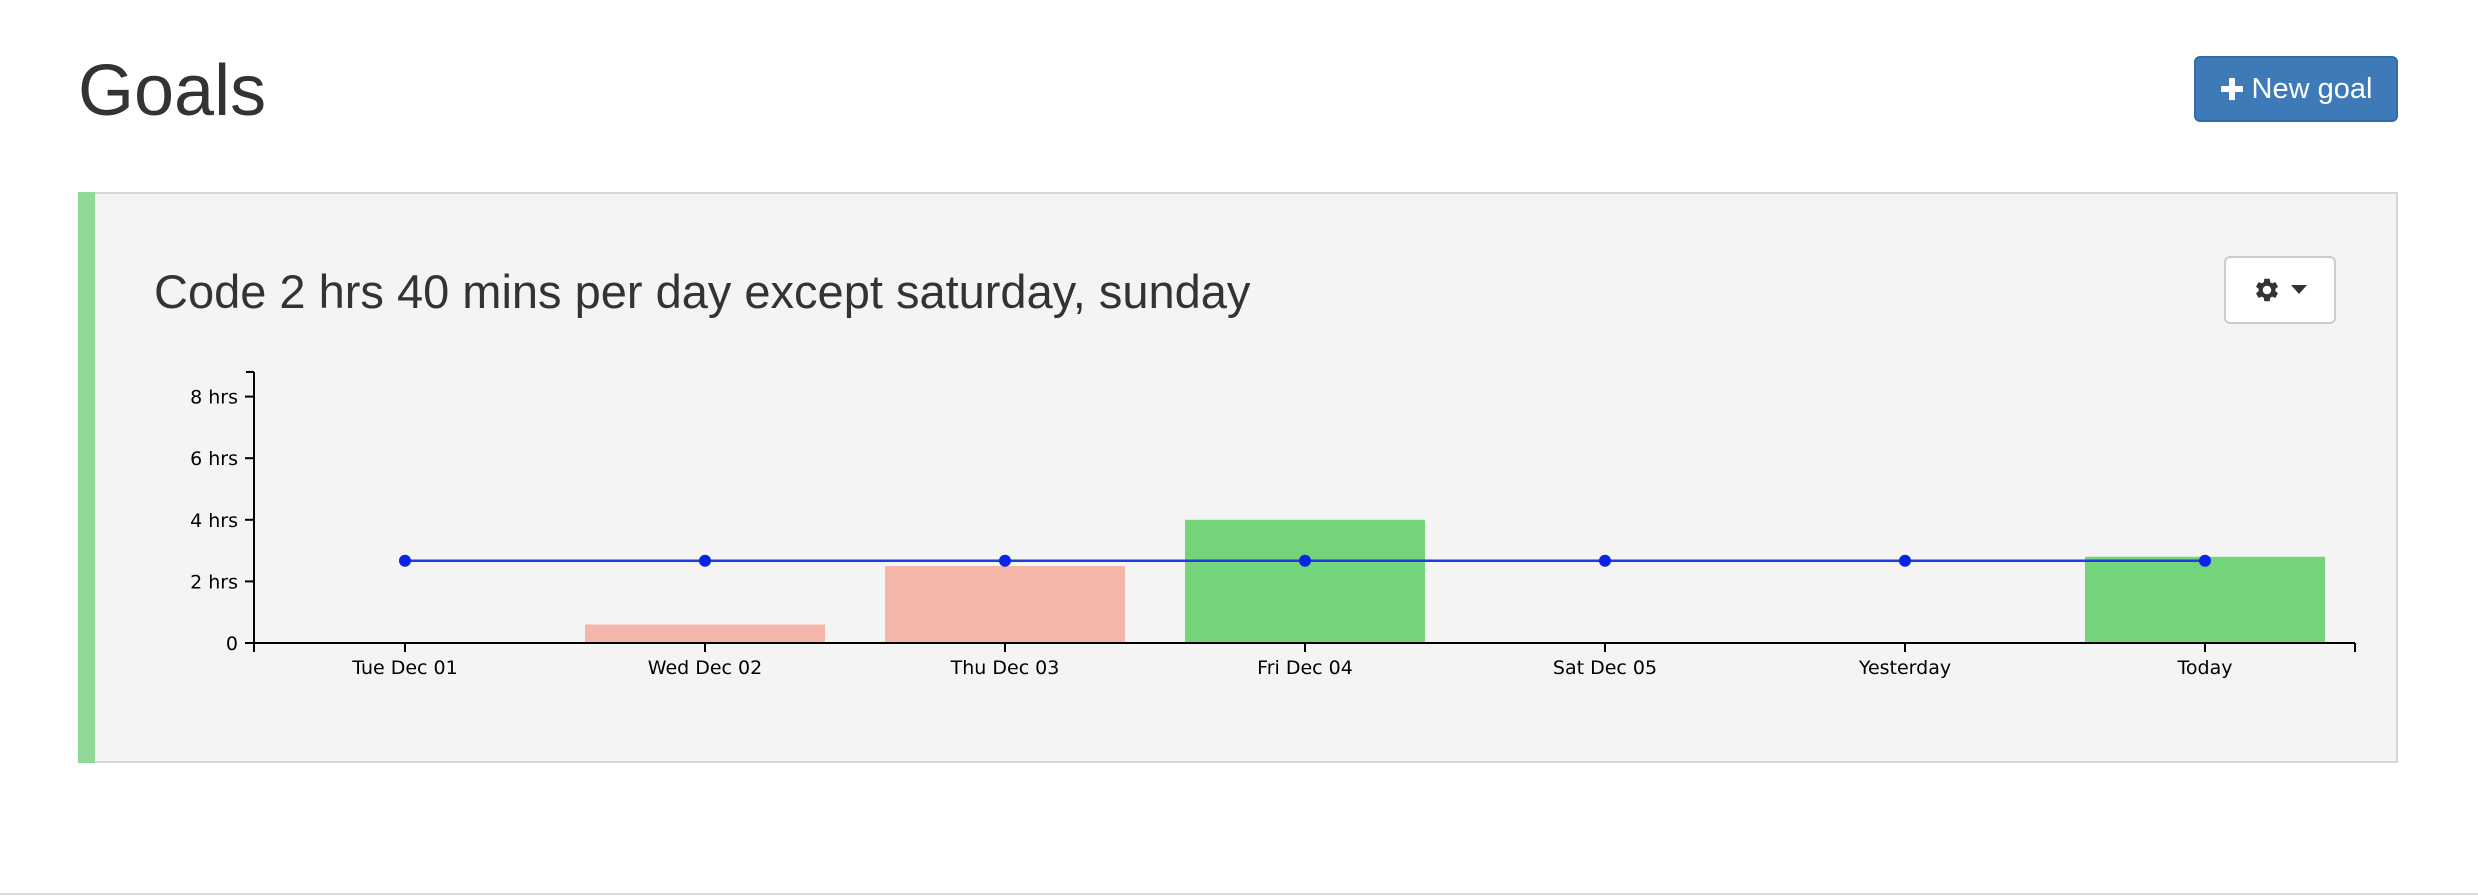  Describe the element at coordinates (172, 91) in the screenshot. I see `page-title: Goals` at that location.